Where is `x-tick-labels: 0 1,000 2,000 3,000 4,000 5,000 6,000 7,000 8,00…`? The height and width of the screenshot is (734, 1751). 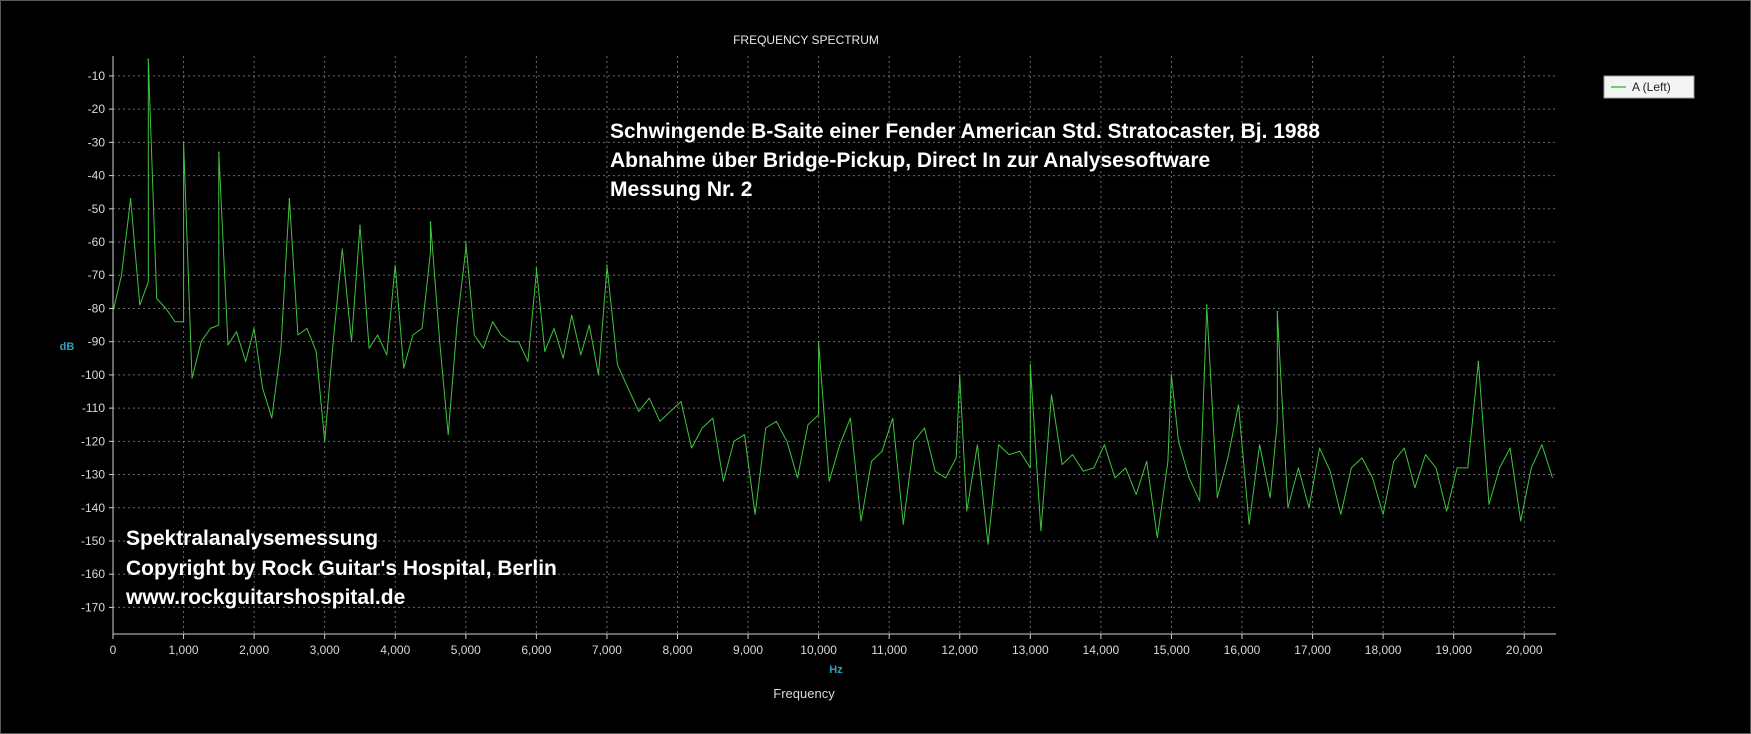 x-tick-labels: 0 1,000 2,000 3,000 4,000 5,000 6,000 7,000 8,00… is located at coordinates (826, 650).